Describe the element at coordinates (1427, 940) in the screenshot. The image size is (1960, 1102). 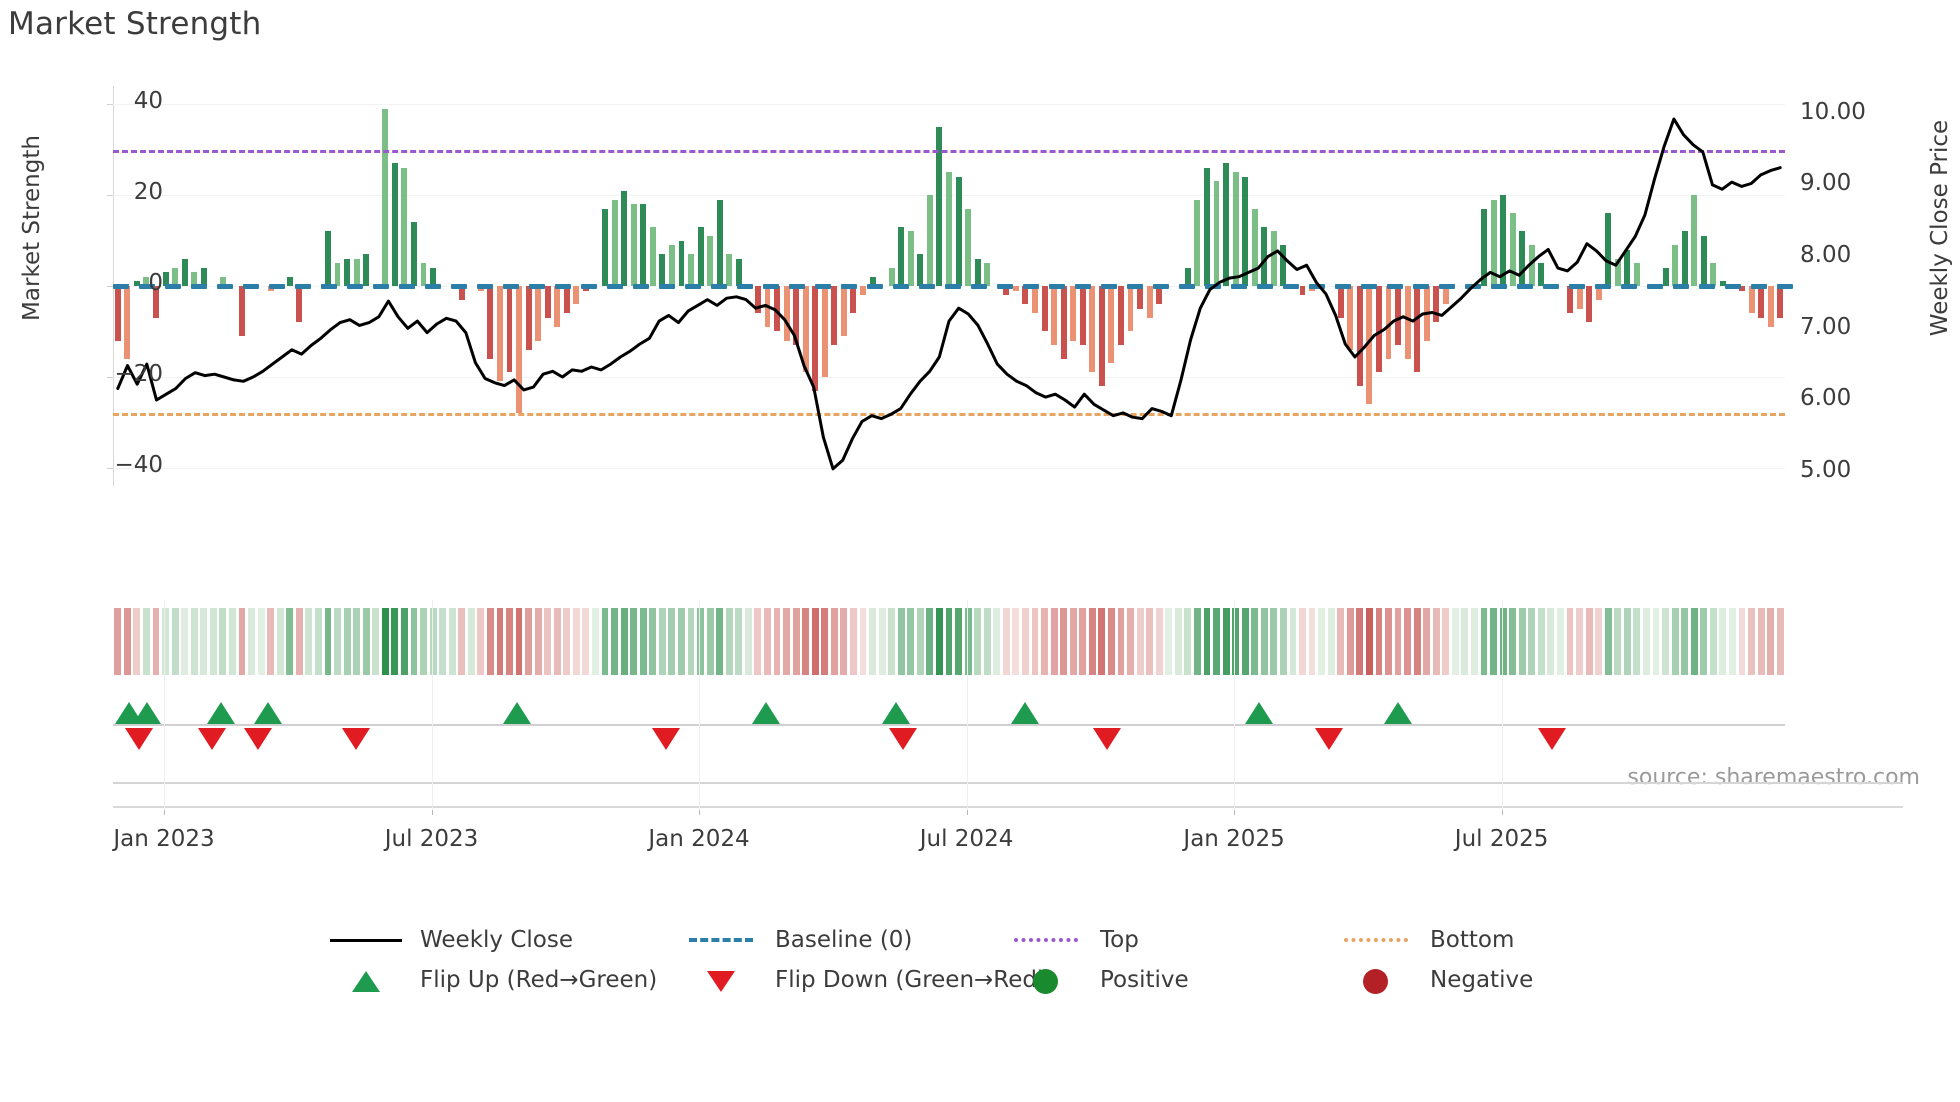
I see `legend-item-bottom: Bottom` at that location.